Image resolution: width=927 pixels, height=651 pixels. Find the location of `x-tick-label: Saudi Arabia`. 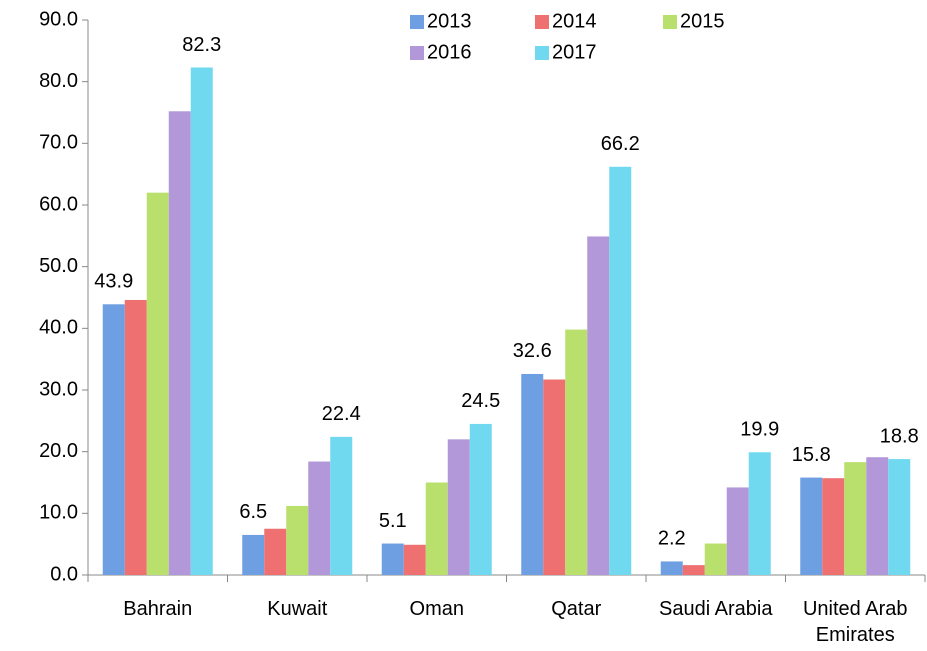

x-tick-label: Saudi Arabia is located at coordinates (716, 609).